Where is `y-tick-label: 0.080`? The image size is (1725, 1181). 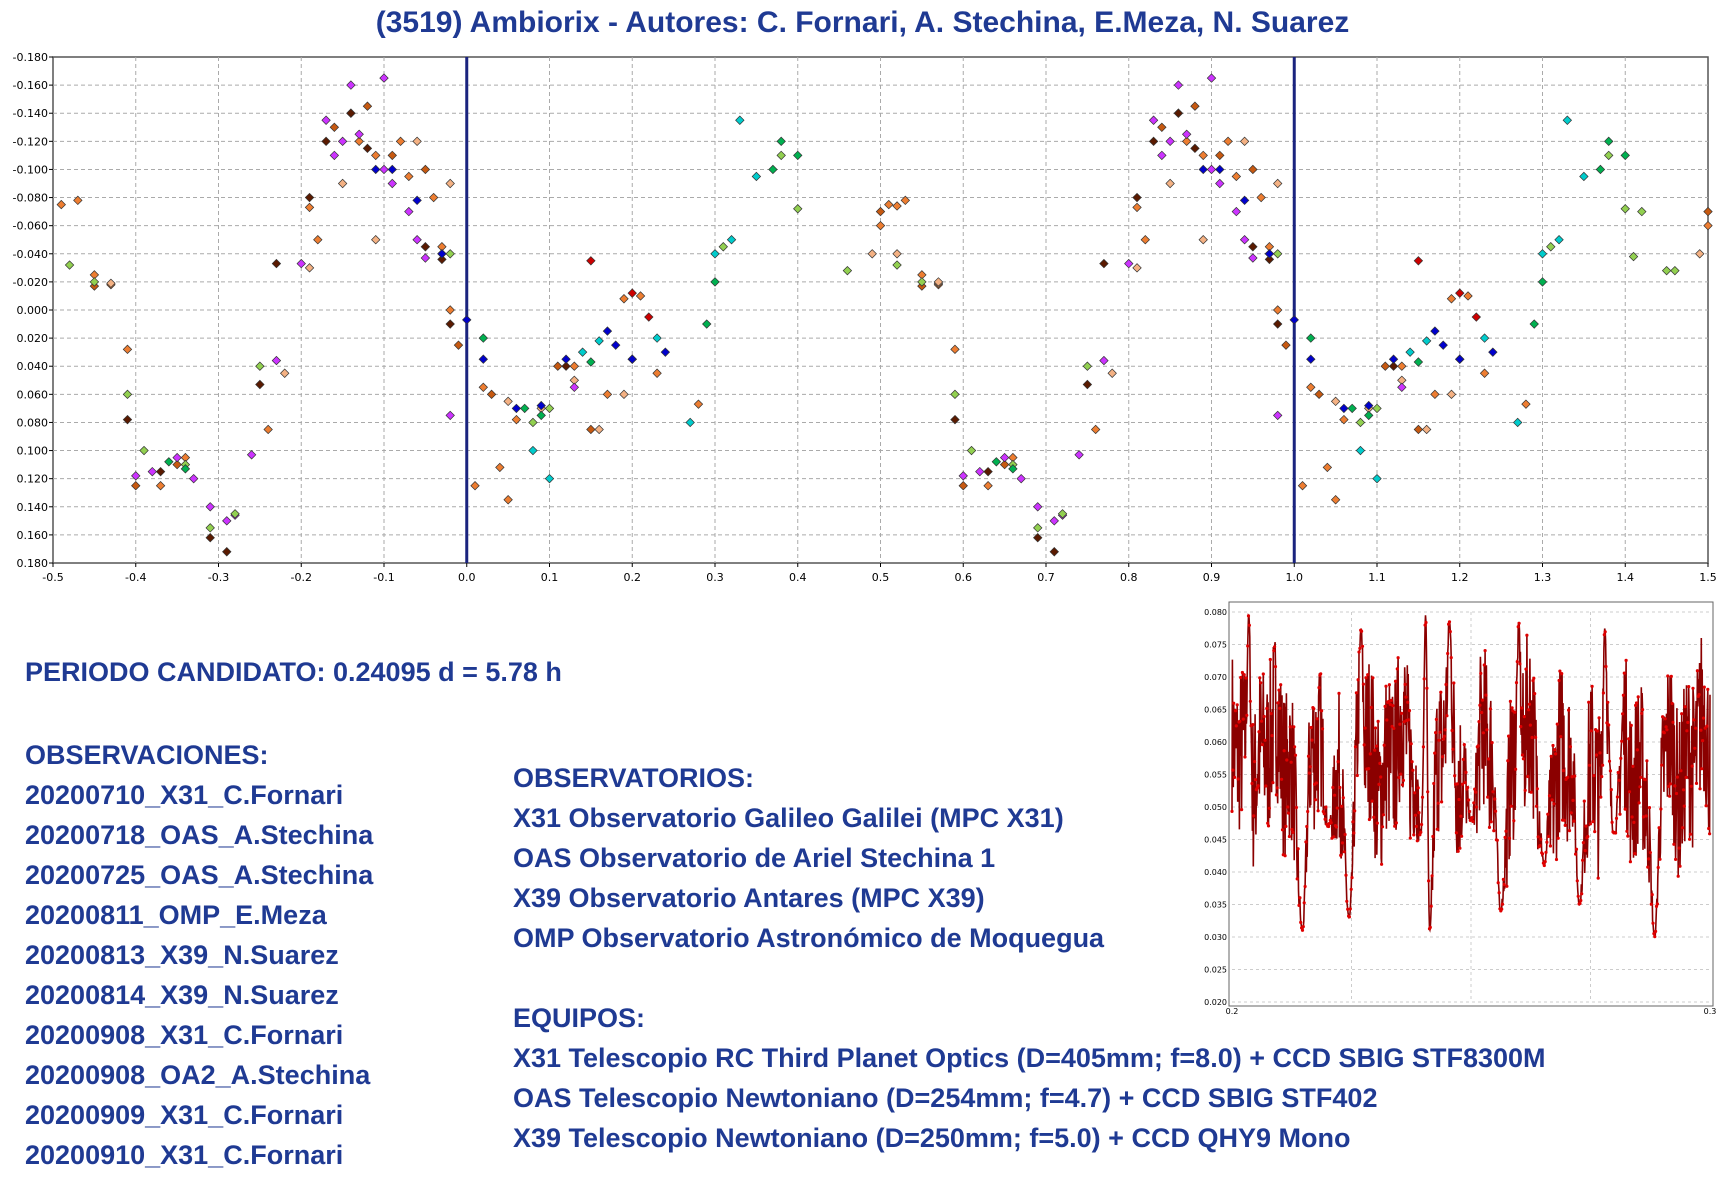 y-tick-label: 0.080 is located at coordinates (1215, 612).